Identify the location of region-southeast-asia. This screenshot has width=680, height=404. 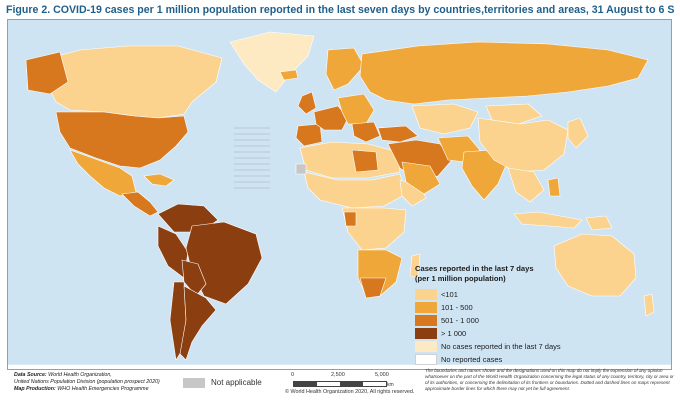
(526, 185).